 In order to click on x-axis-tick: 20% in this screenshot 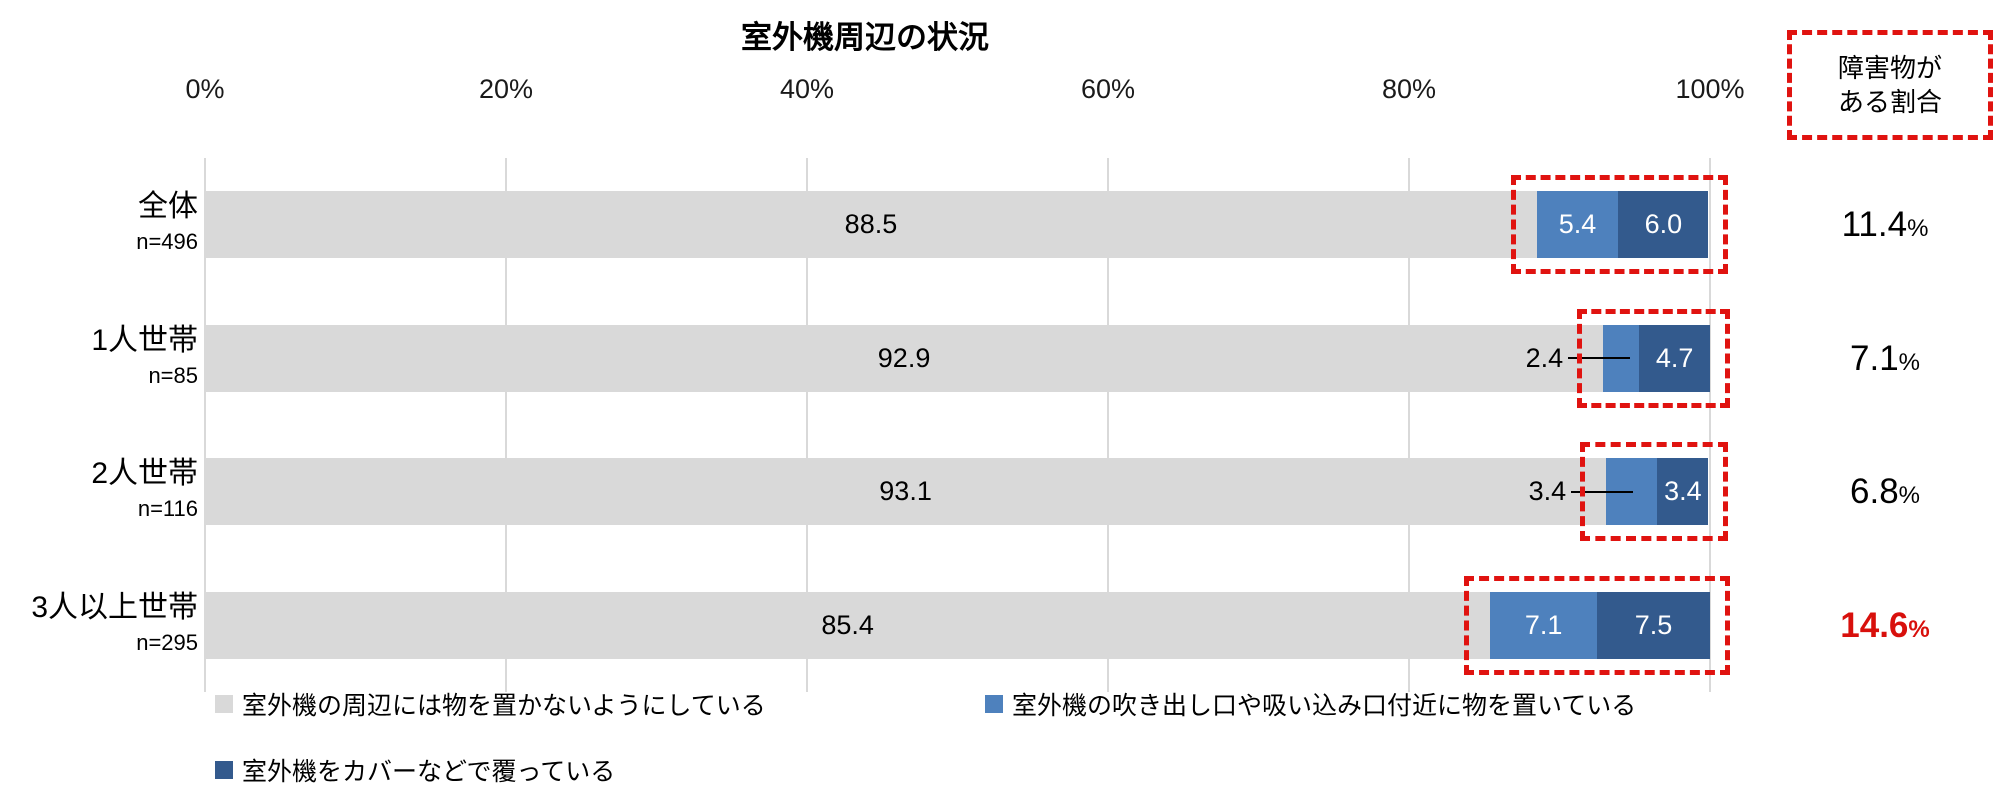, I will do `click(506, 89)`.